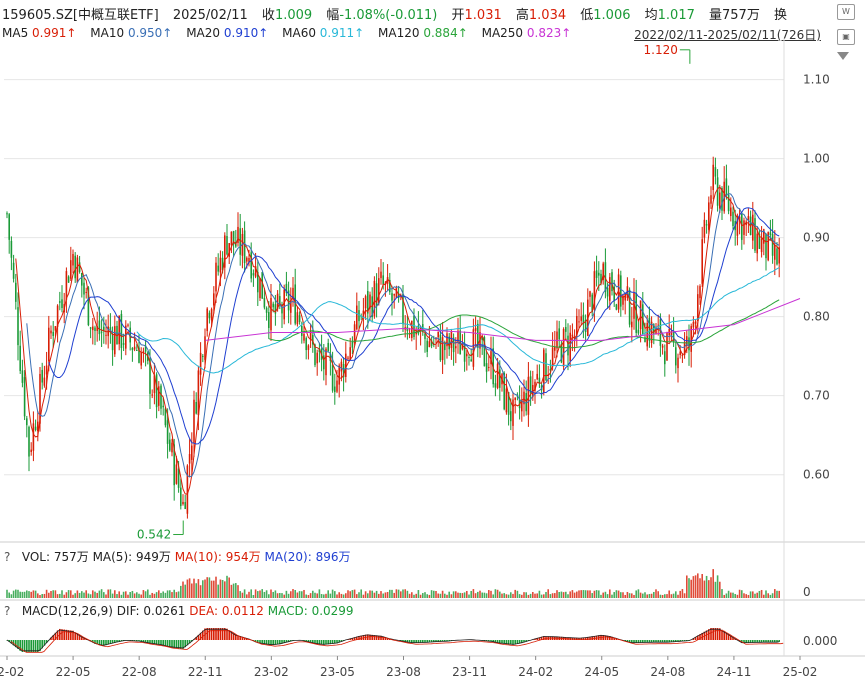 The image size is (865, 683). Describe the element at coordinates (816, 159) in the screenshot. I see `y-tick-label: 1.00` at that location.